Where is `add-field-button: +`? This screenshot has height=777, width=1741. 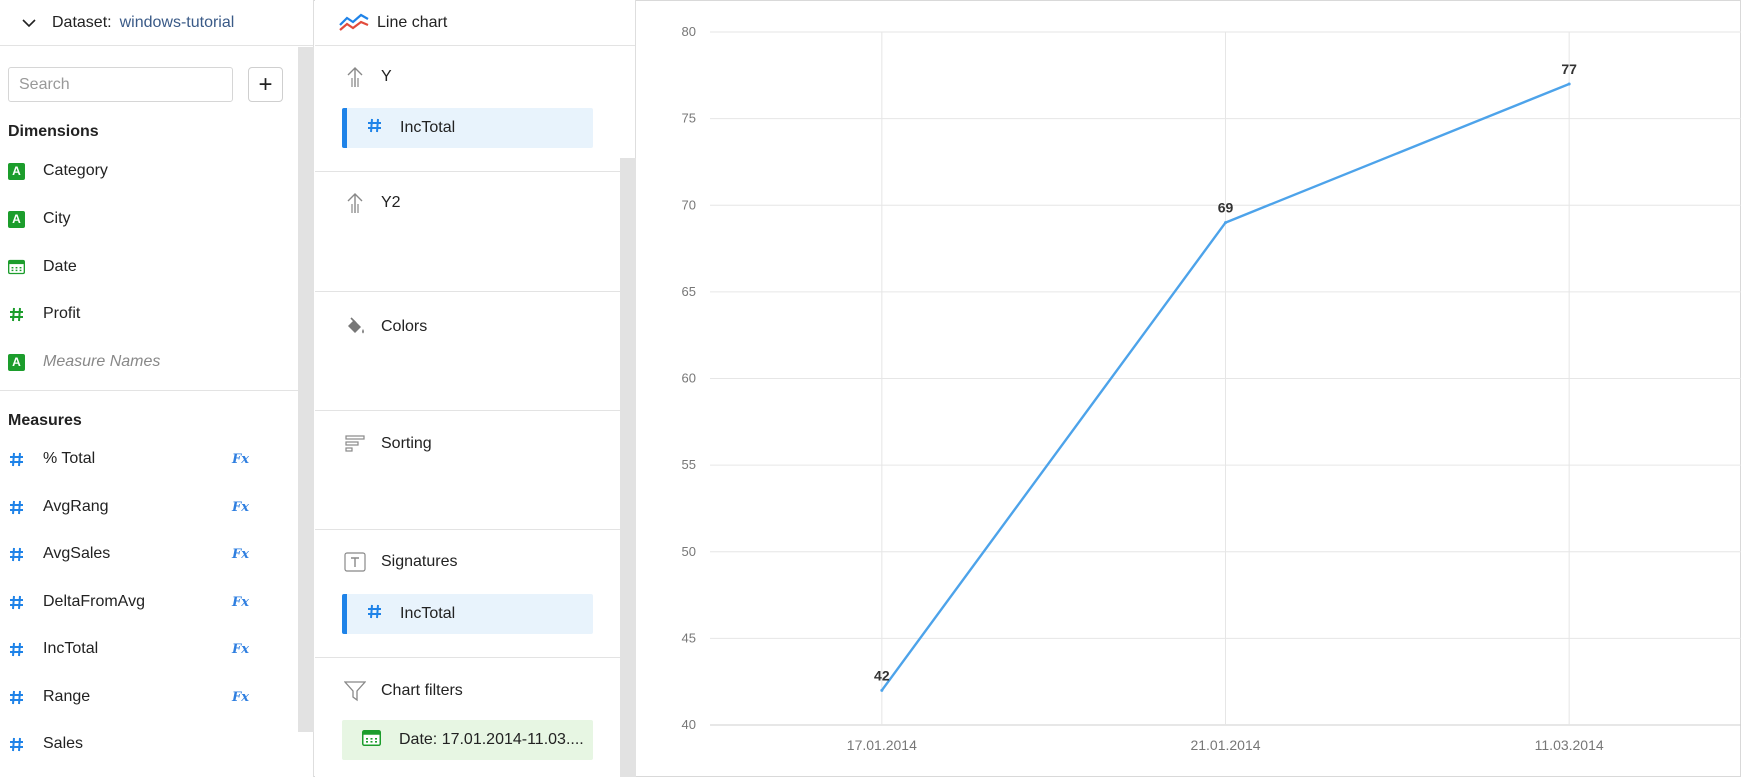
add-field-button: + is located at coordinates (265, 84).